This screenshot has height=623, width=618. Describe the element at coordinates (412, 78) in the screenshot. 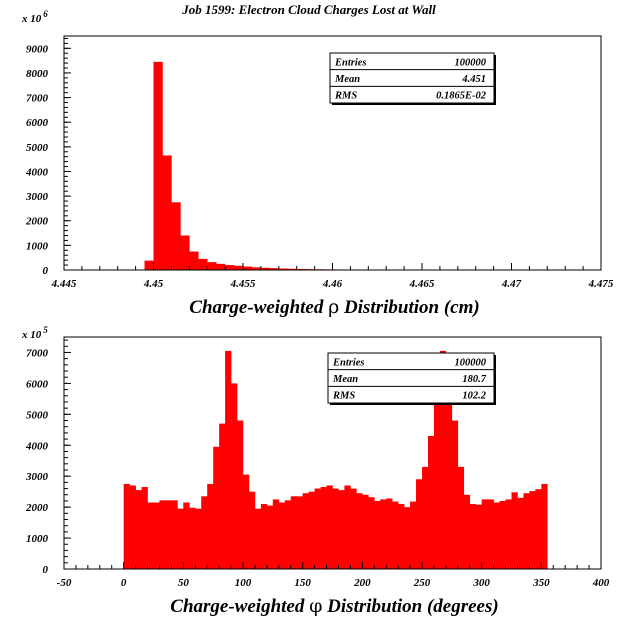

I see `stats-box` at that location.